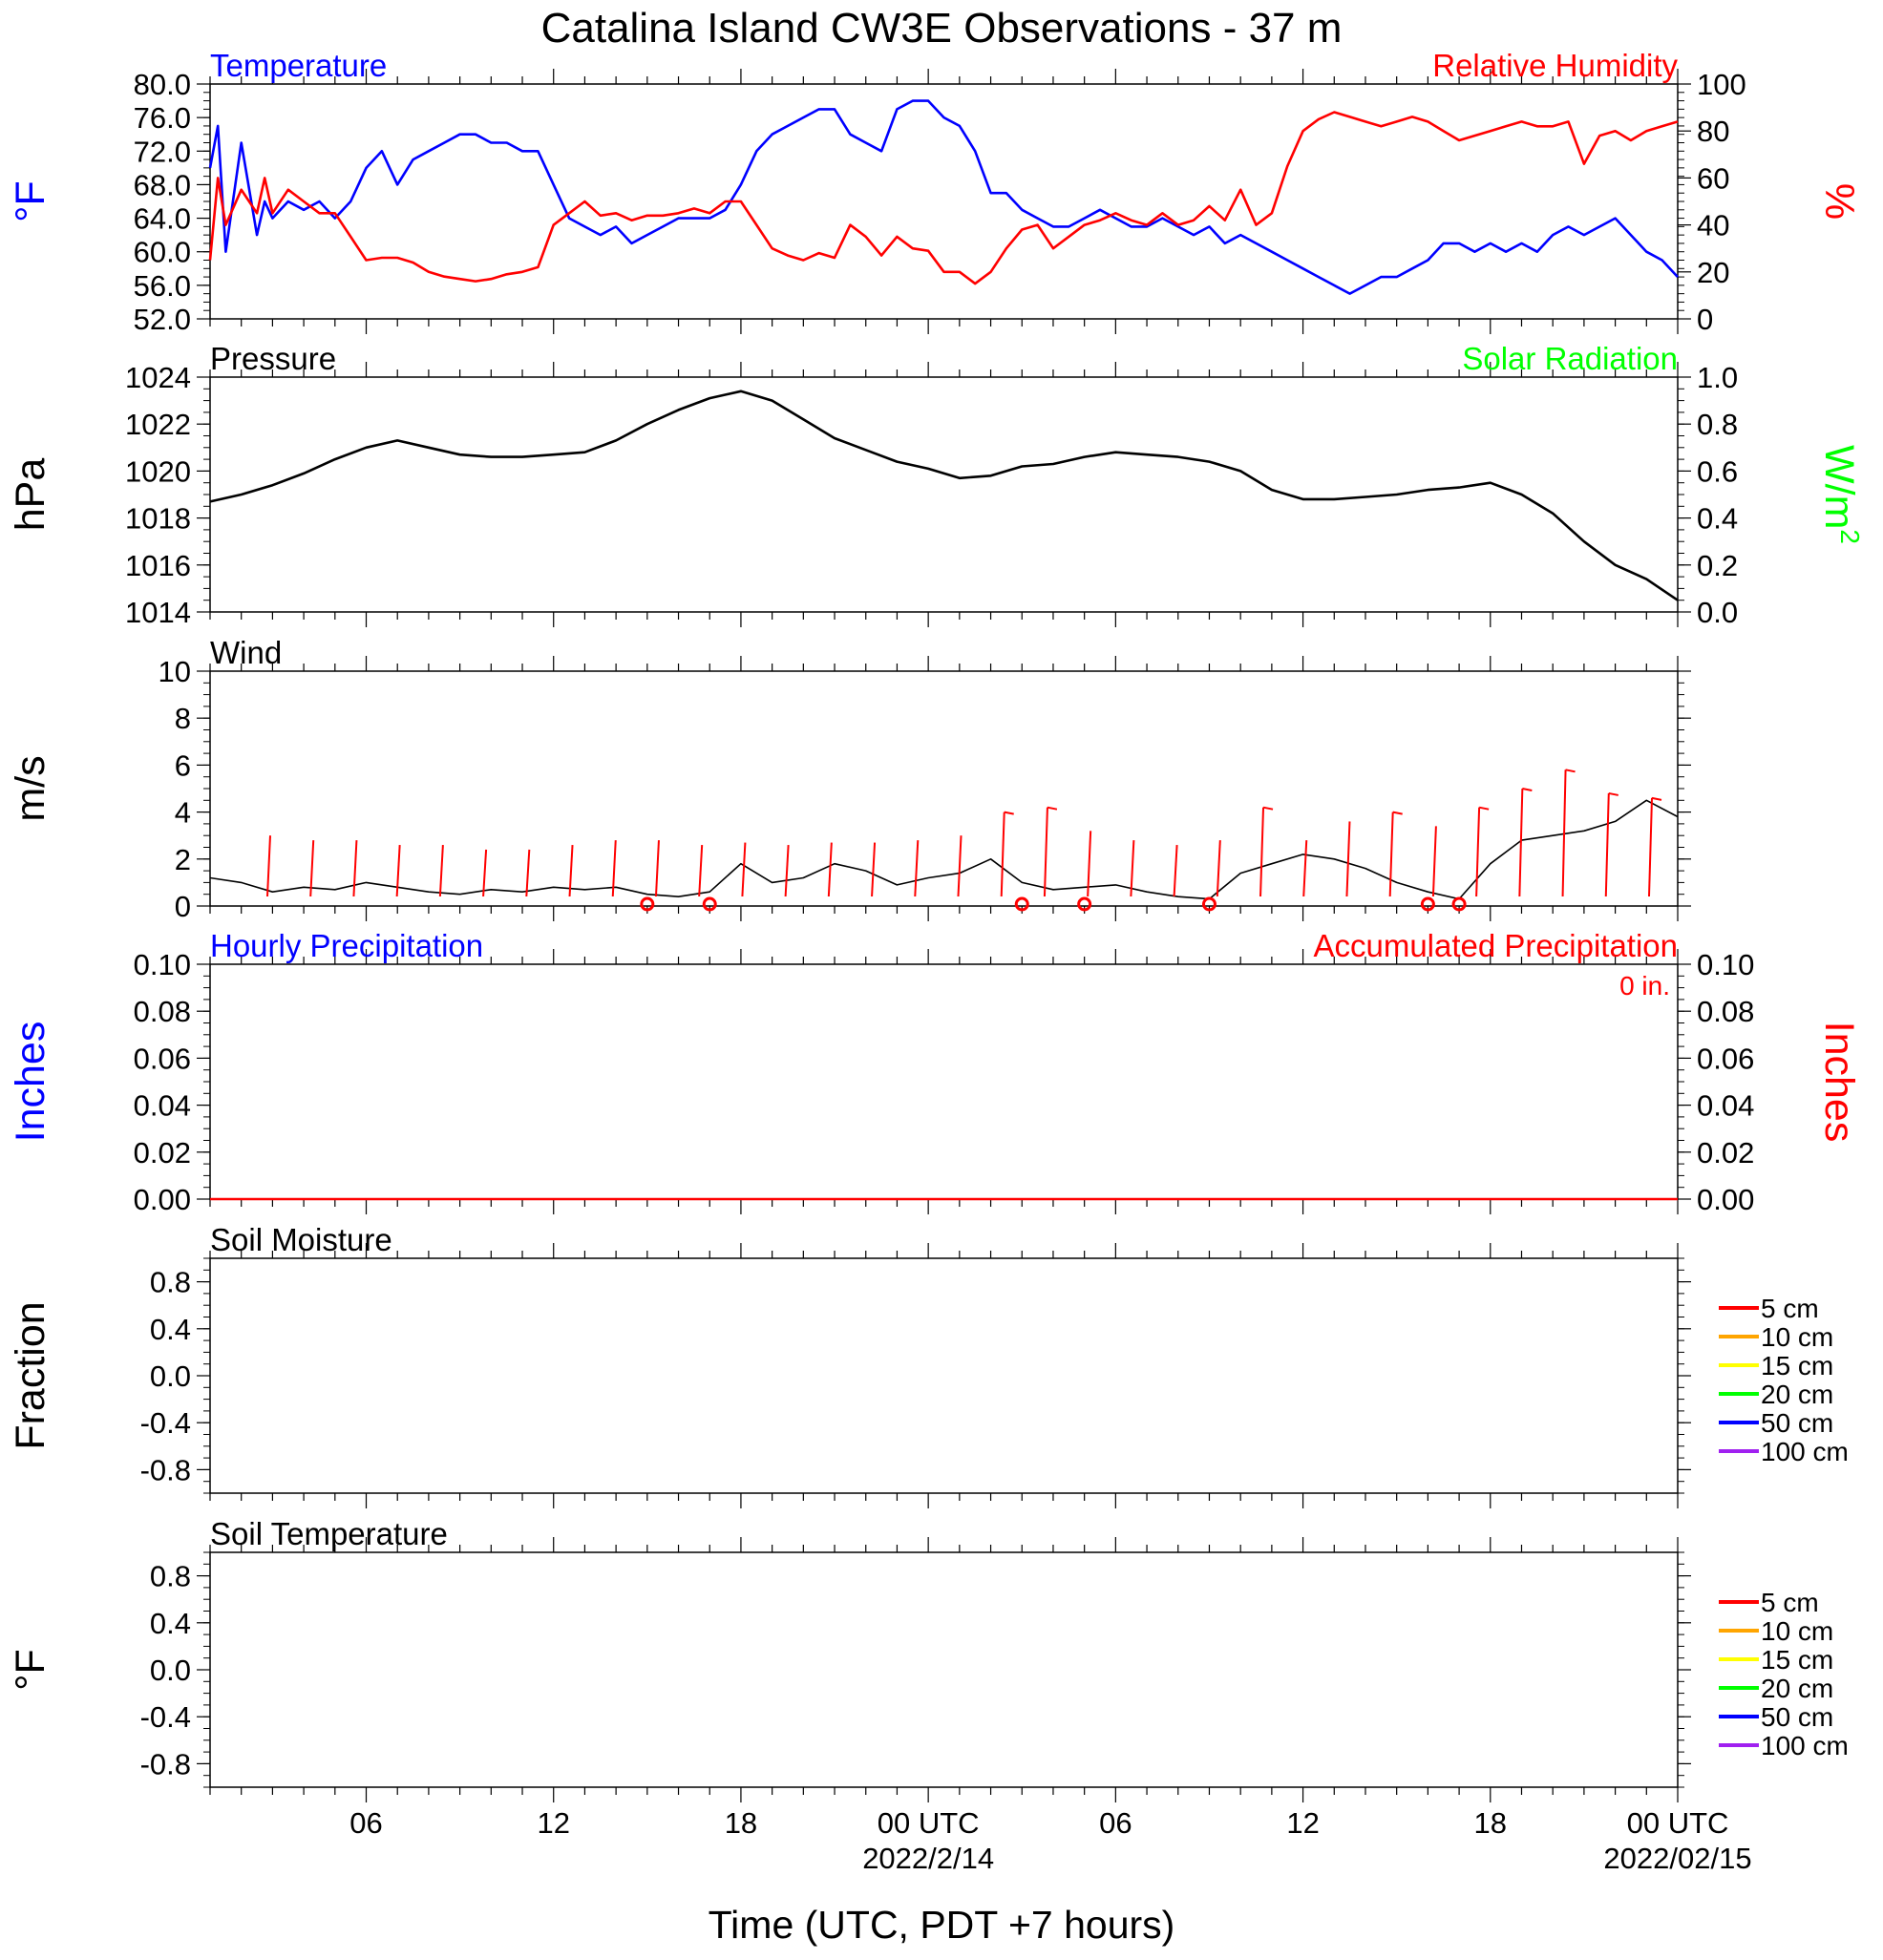 The width and height of the screenshot is (1883, 1960). Describe the element at coordinates (162, 286) in the screenshot. I see `y-tick-label: 56.0` at that location.